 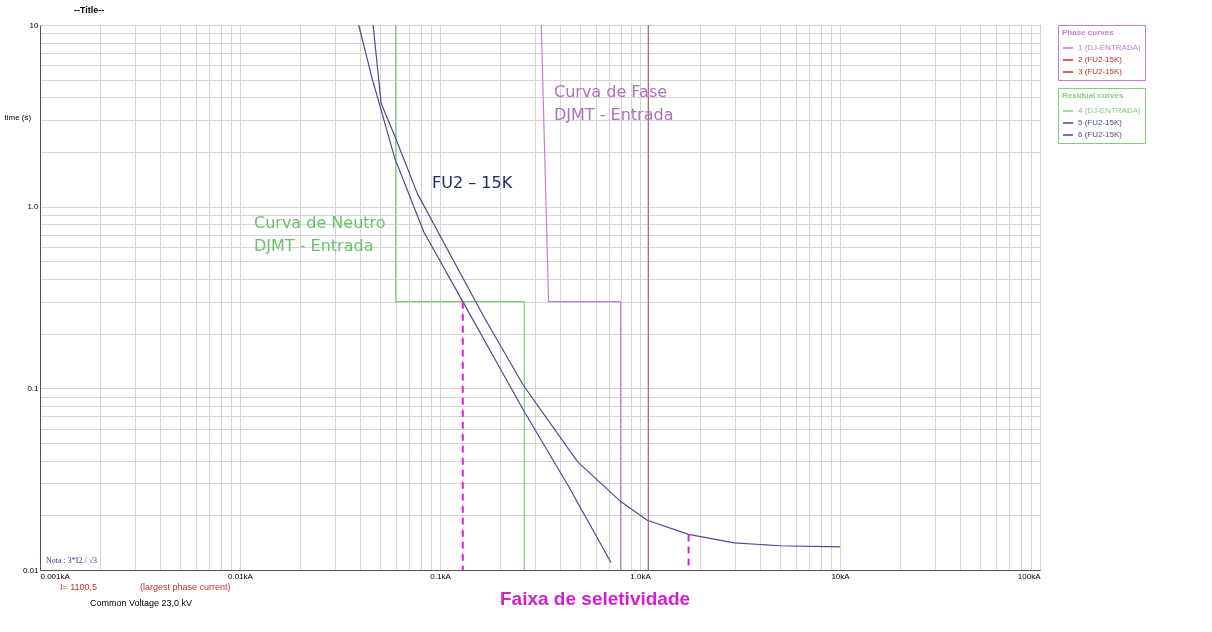 What do you see at coordinates (1109, 47) in the screenshot?
I see `legend-label: 1 (DJ-ENTRADA)` at bounding box center [1109, 47].